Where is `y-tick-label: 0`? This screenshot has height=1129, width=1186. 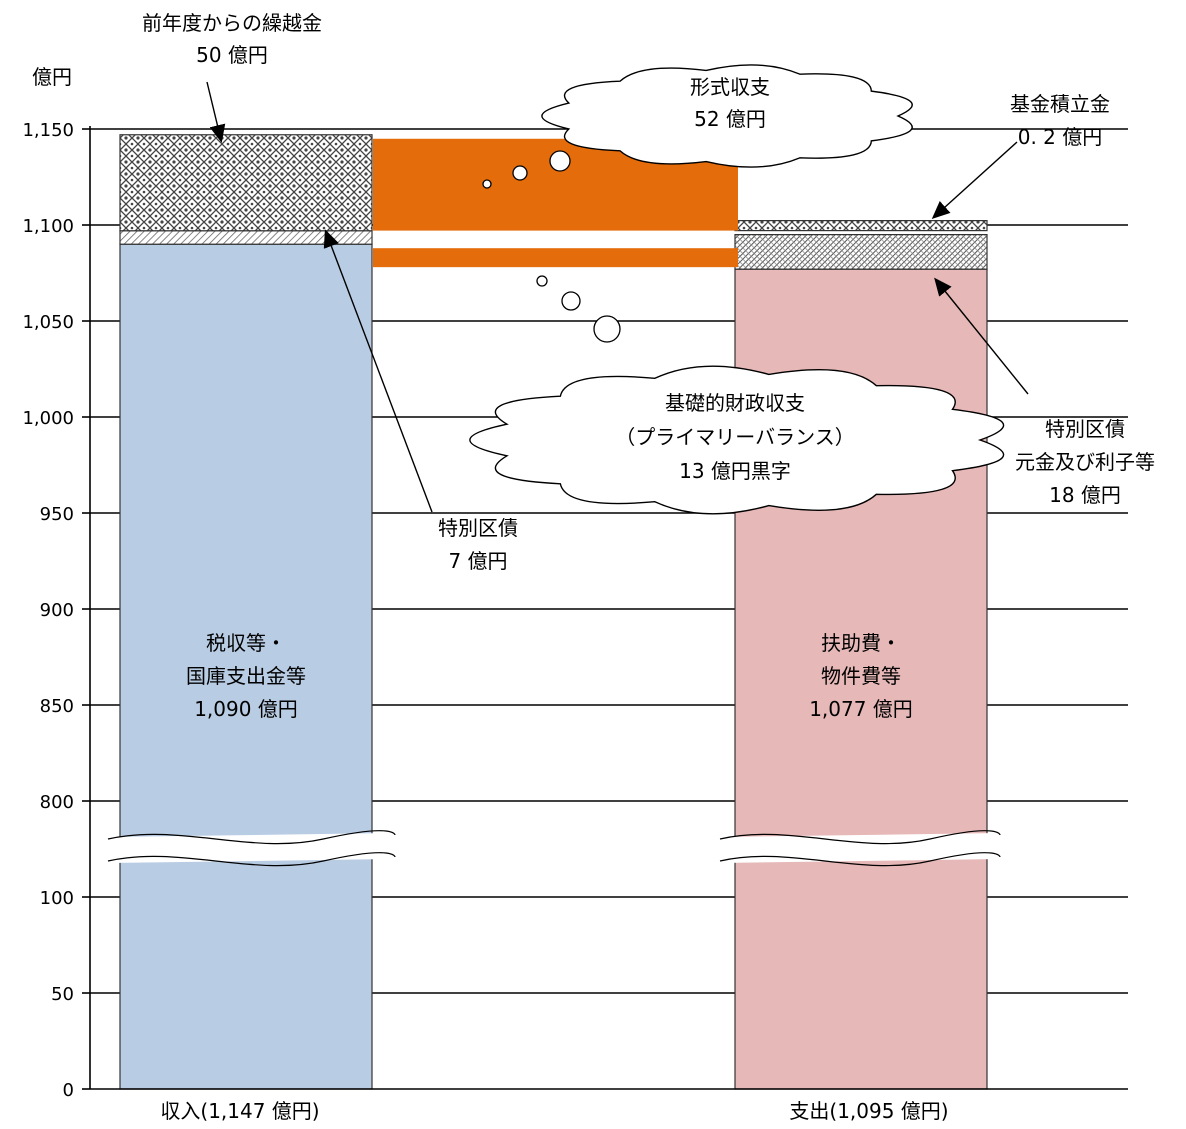 y-tick-label: 0 is located at coordinates (68, 1090).